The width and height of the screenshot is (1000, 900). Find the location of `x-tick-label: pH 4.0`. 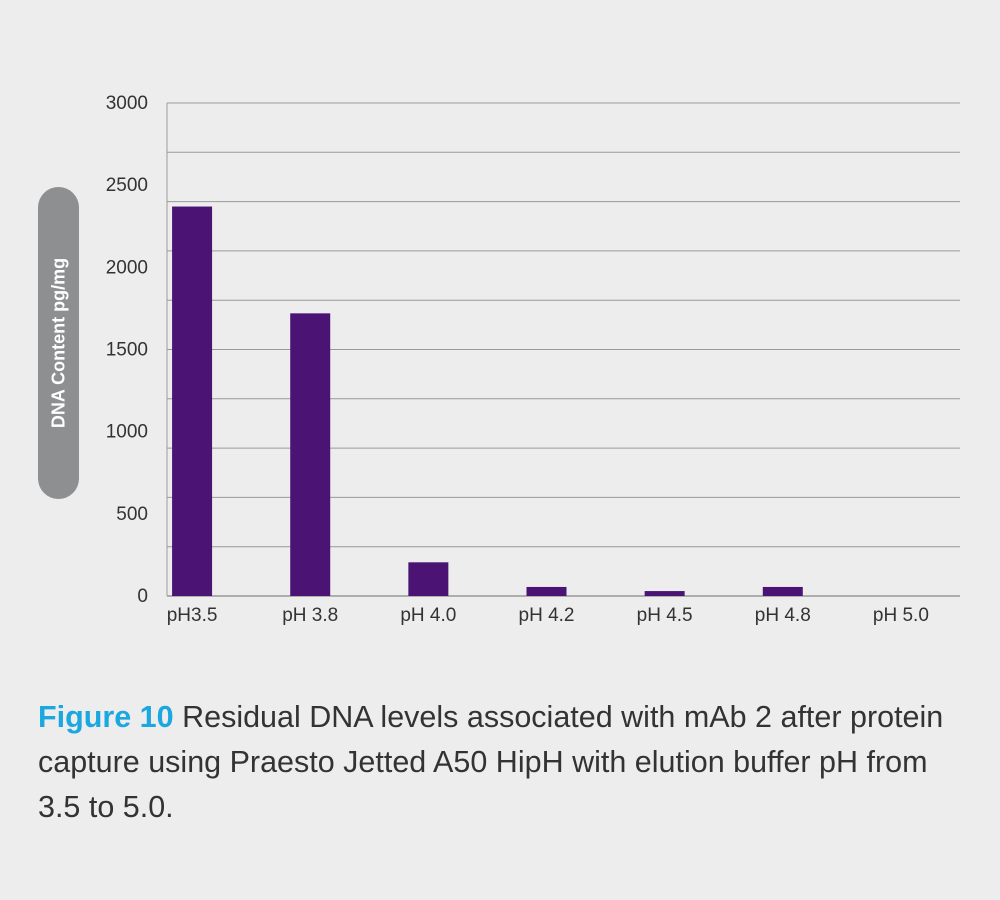

x-tick-label: pH 4.0 is located at coordinates (428, 615).